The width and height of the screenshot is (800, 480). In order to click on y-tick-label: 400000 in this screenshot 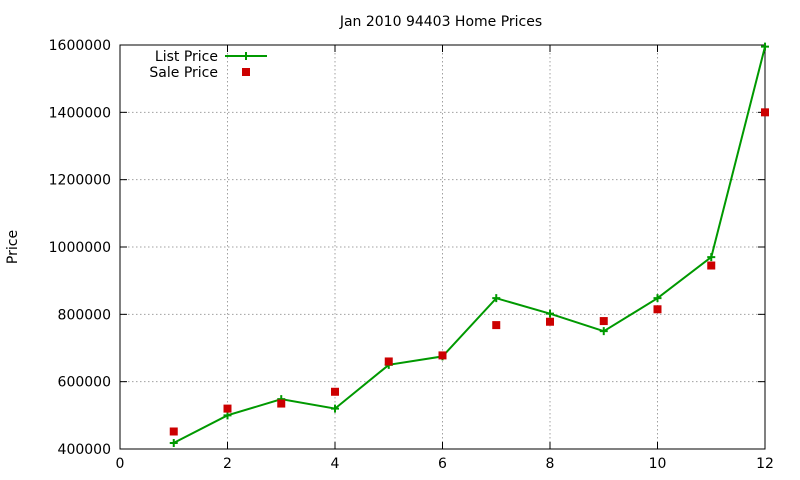, I will do `click(84, 450)`.